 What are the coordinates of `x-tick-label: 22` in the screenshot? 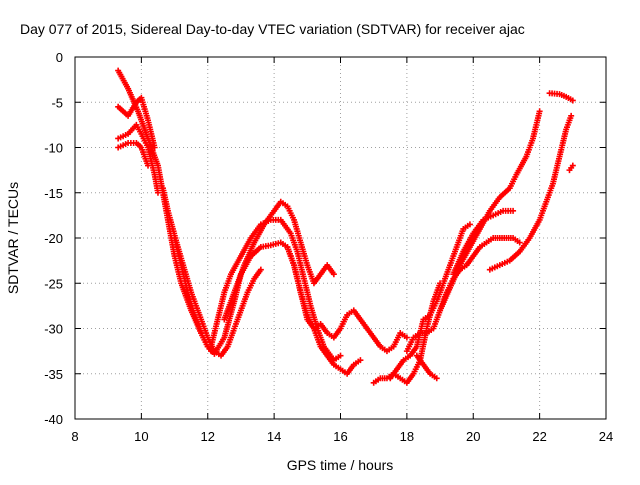 It's located at (539, 436).